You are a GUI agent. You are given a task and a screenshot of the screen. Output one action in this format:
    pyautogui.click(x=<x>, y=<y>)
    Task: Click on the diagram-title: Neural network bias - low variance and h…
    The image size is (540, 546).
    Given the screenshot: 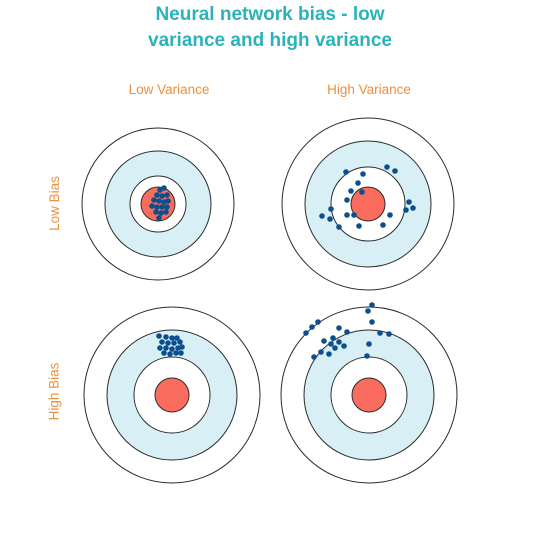 What is the action you would take?
    pyautogui.click(x=270, y=28)
    